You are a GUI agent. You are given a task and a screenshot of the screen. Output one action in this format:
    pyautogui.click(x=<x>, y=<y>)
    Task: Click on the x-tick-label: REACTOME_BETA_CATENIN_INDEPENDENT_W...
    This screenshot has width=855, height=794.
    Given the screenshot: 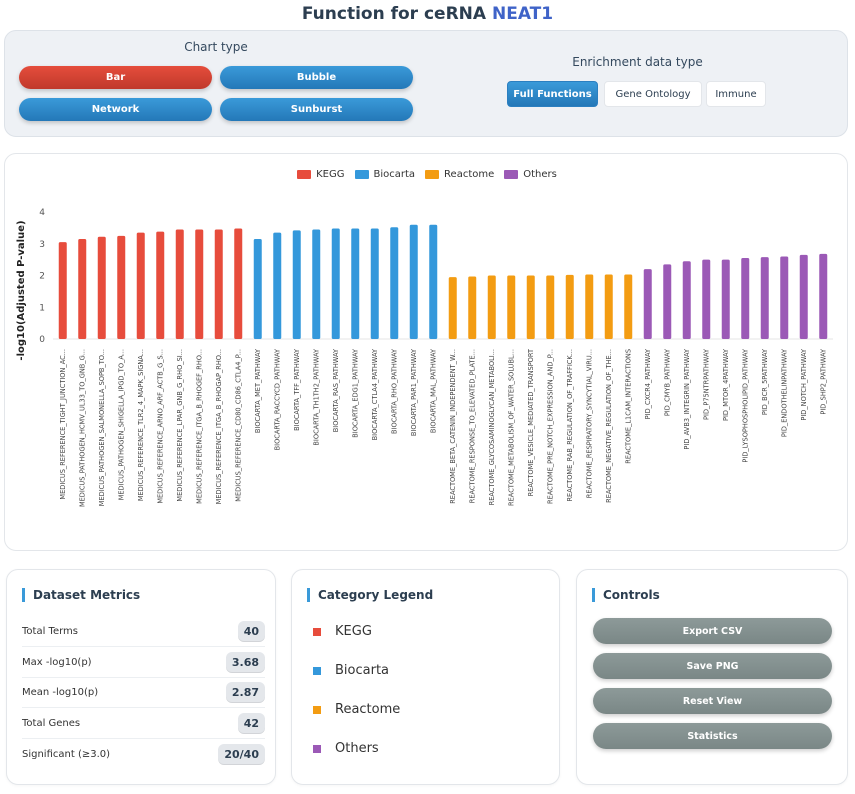 What is the action you would take?
    pyautogui.click(x=453, y=426)
    